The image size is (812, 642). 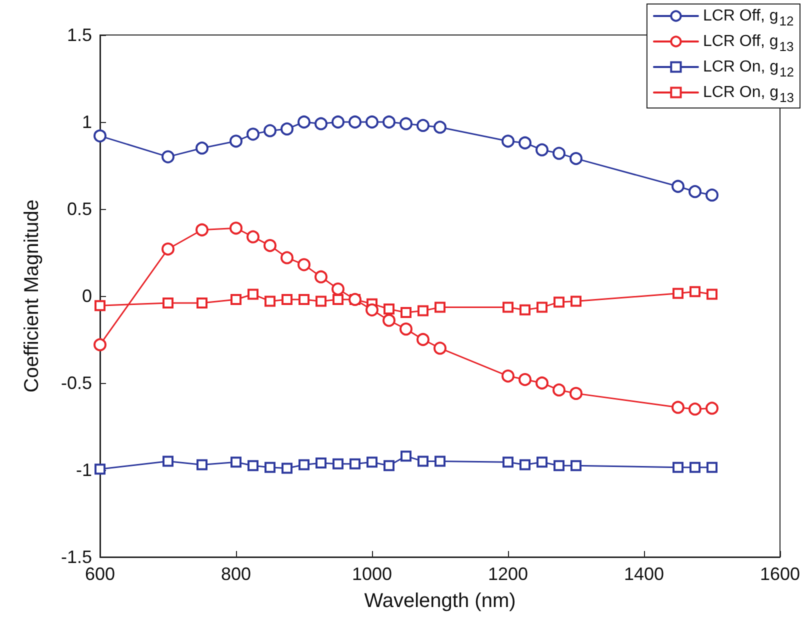 I want to click on y-tick-label: -1.5, so click(x=76, y=557).